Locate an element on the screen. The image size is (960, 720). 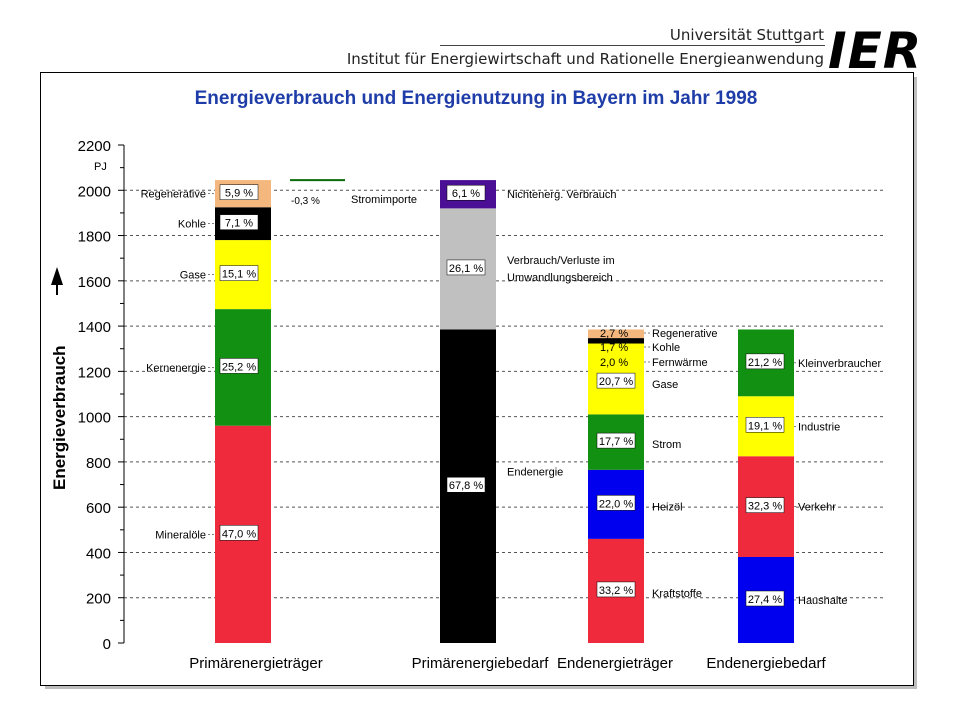
pct-label-strom-2: 17,7 % is located at coordinates (616, 442).